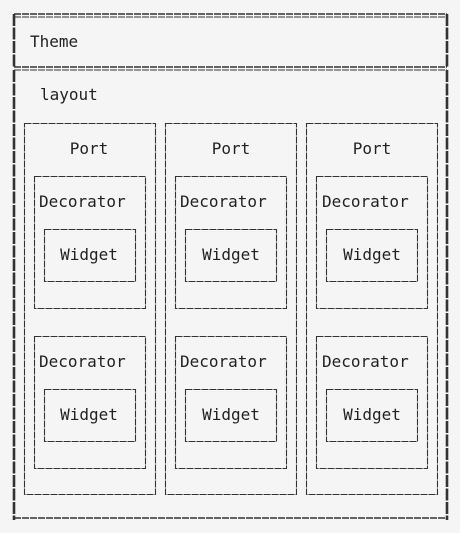 This screenshot has height=533, width=460. What do you see at coordinates (230, 42) in the screenshot?
I see `theme-box` at bounding box center [230, 42].